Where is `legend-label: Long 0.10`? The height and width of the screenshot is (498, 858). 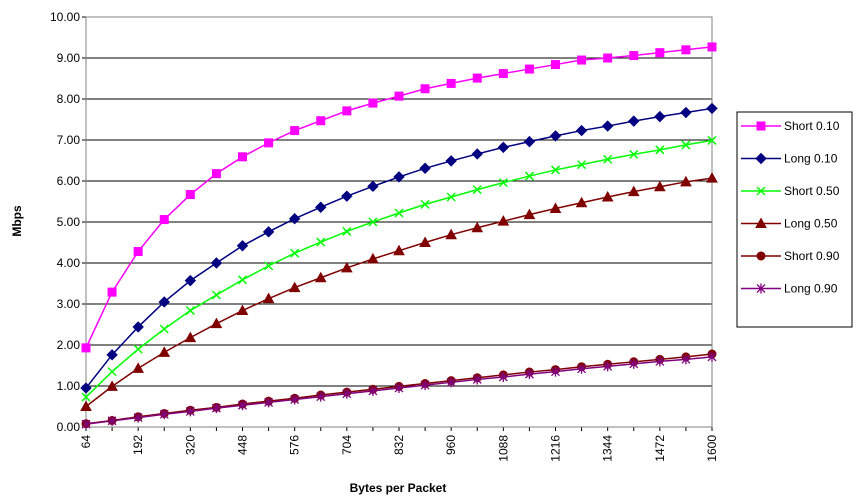 legend-label: Long 0.10 is located at coordinates (811, 159).